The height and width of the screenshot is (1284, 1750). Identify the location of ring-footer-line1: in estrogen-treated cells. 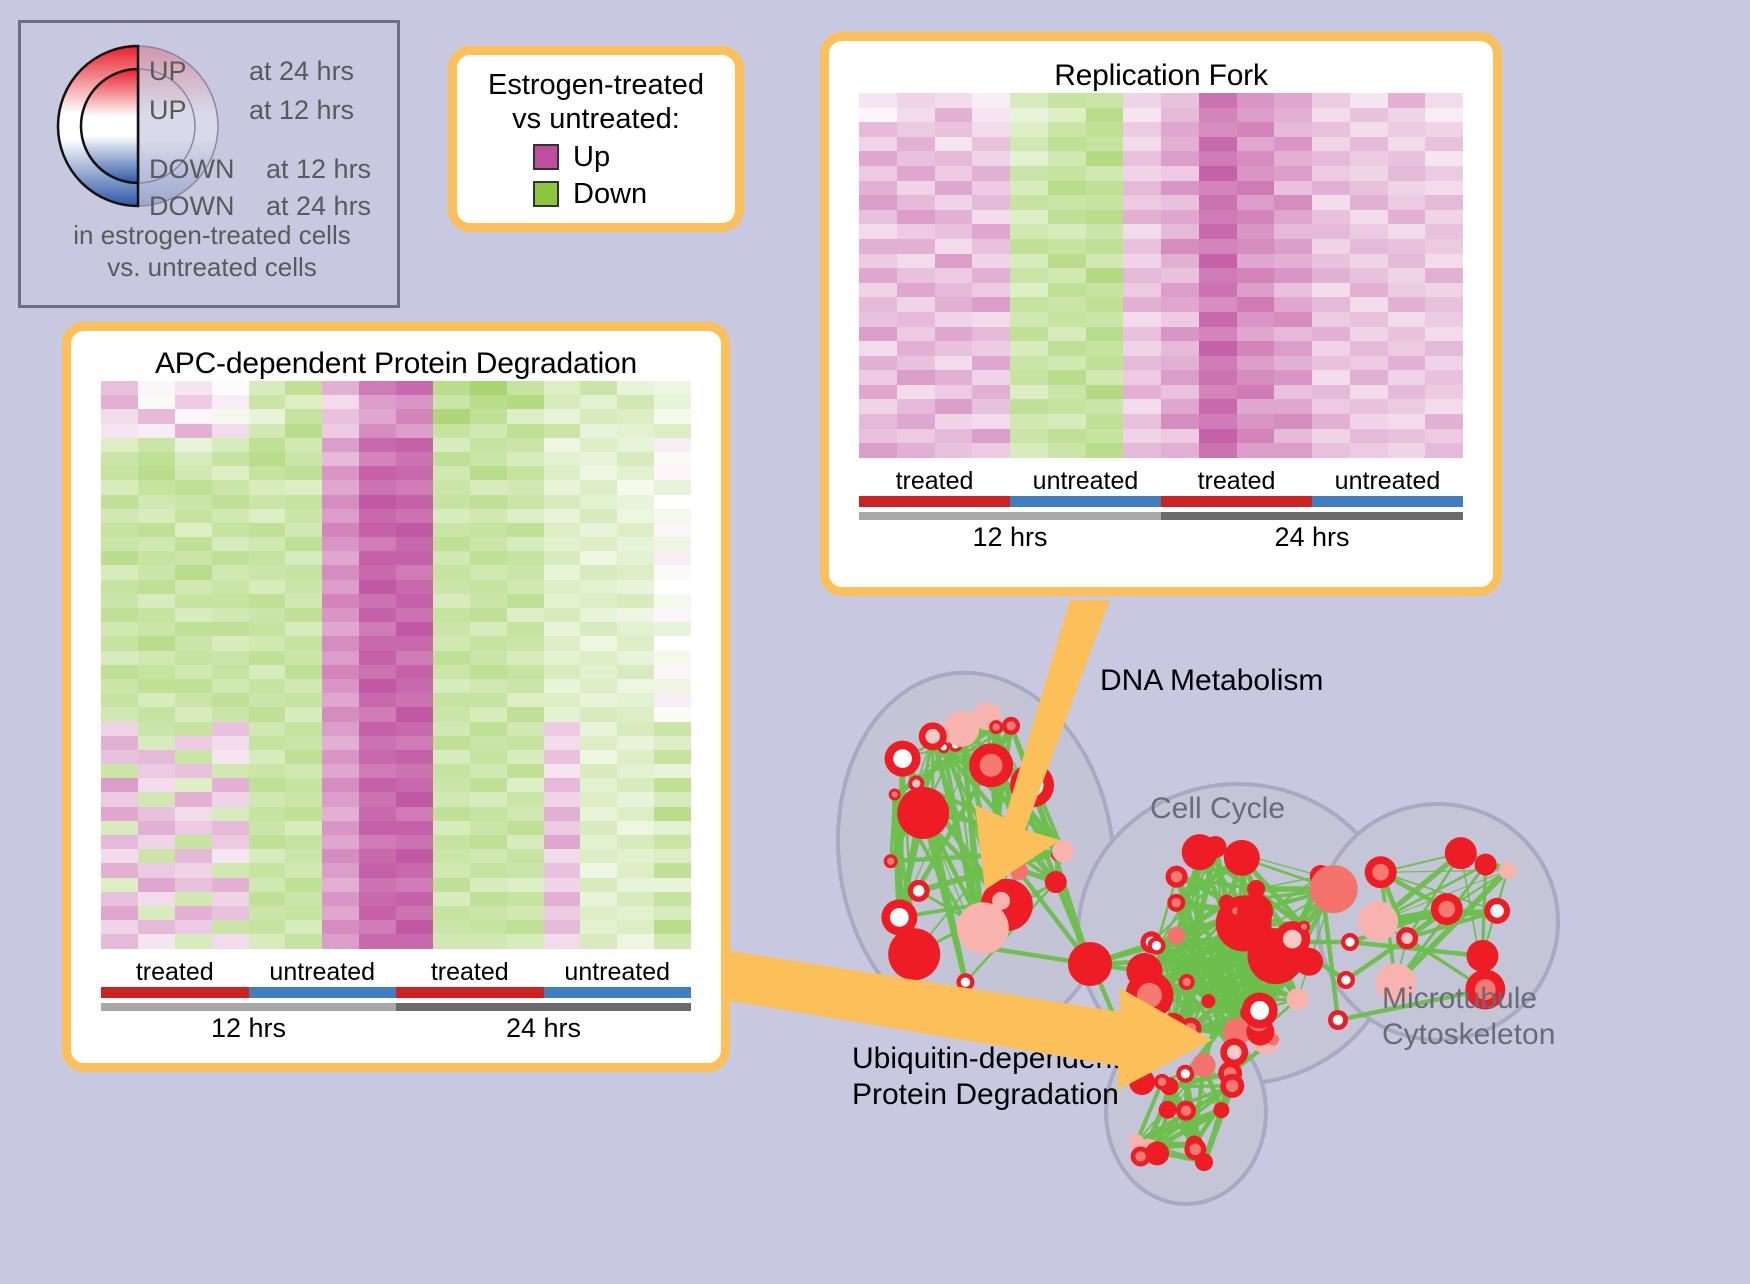
(212, 235).